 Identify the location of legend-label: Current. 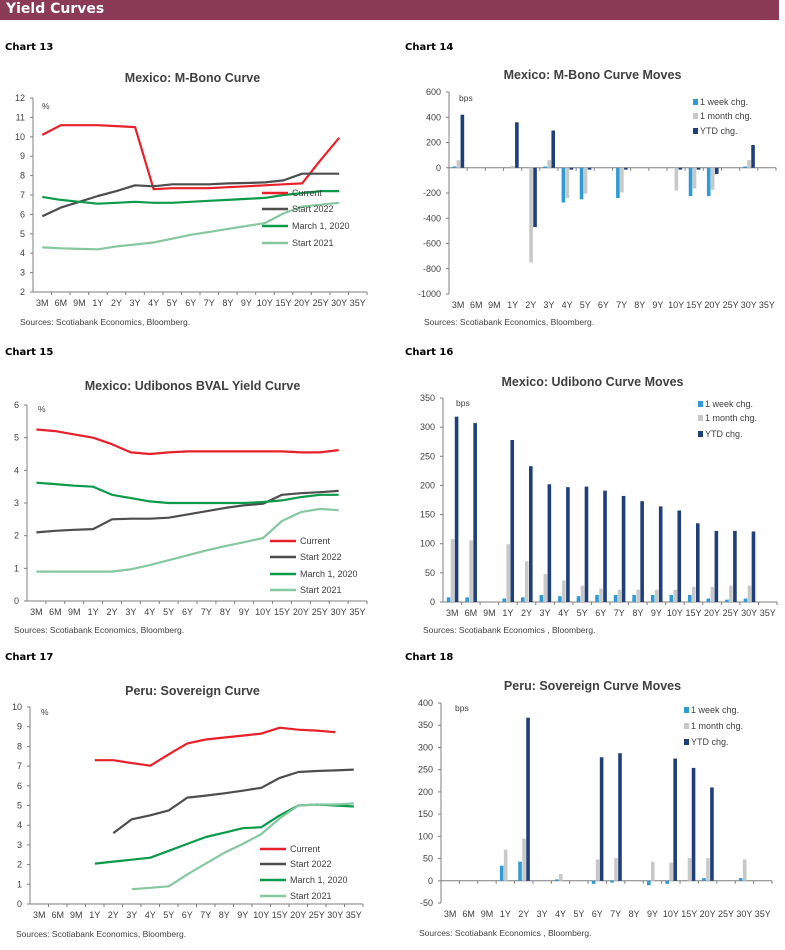
(307, 193).